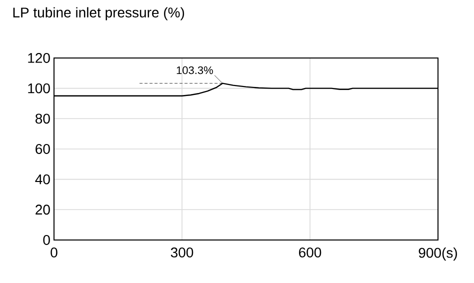 The image size is (474, 283). What do you see at coordinates (98, 13) in the screenshot?
I see `chart-title: LP tubine inlet pressure (%)` at bounding box center [98, 13].